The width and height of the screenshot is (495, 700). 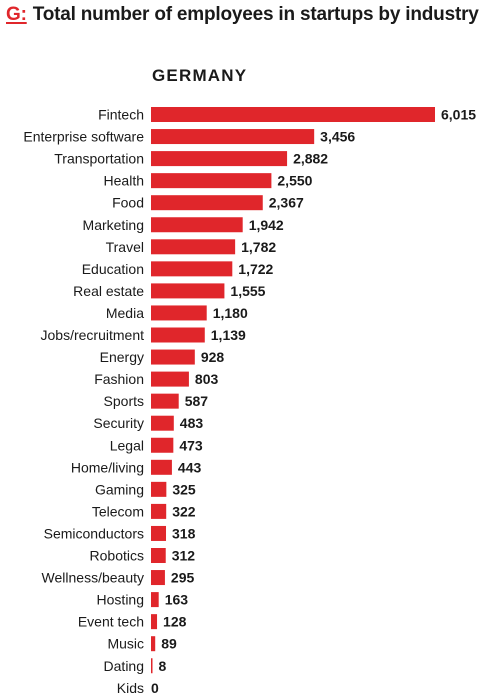 What do you see at coordinates (184, 489) in the screenshot?
I see `value-label: 325` at bounding box center [184, 489].